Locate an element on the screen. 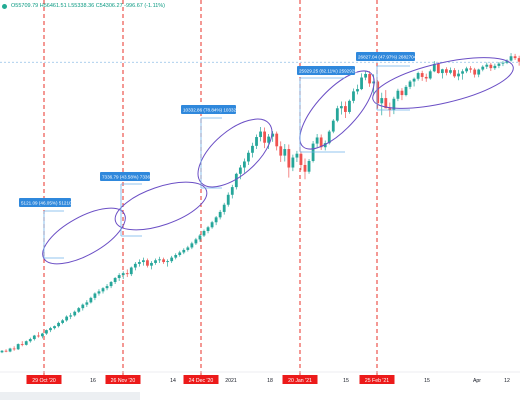  x-tick-text: 29 Oct '20 is located at coordinates (44, 381).